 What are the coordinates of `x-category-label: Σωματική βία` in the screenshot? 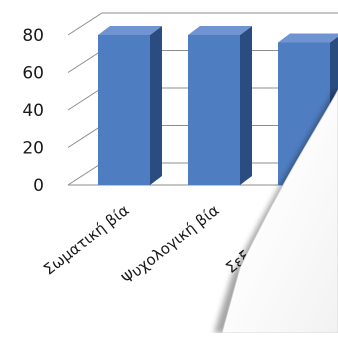 It's located at (86, 240).